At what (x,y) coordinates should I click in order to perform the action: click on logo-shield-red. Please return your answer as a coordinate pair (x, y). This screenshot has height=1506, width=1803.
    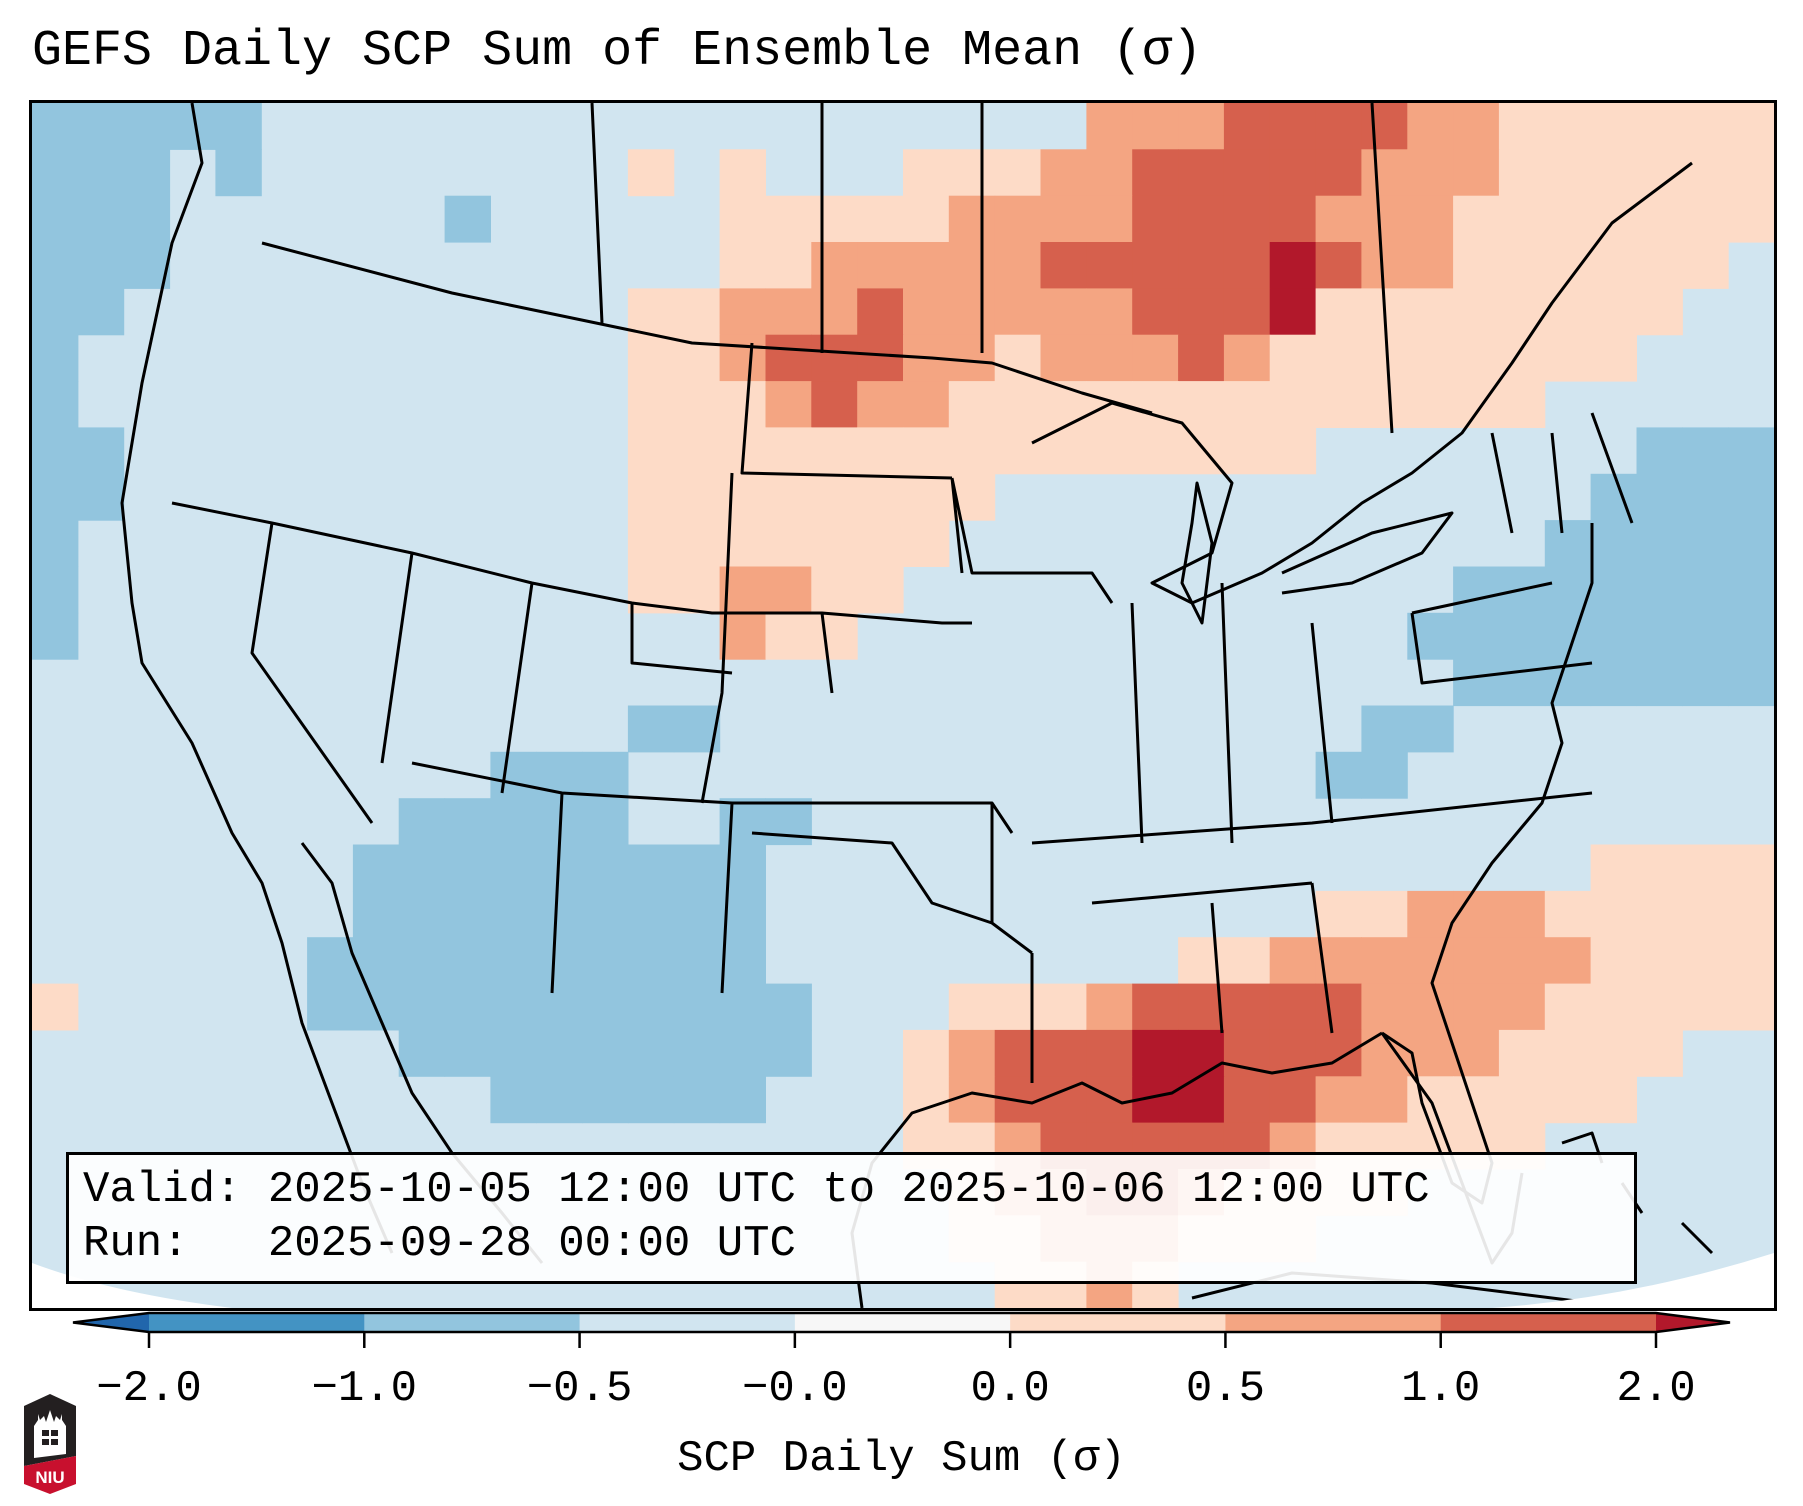
    Looking at the image, I should click on (50, 1475).